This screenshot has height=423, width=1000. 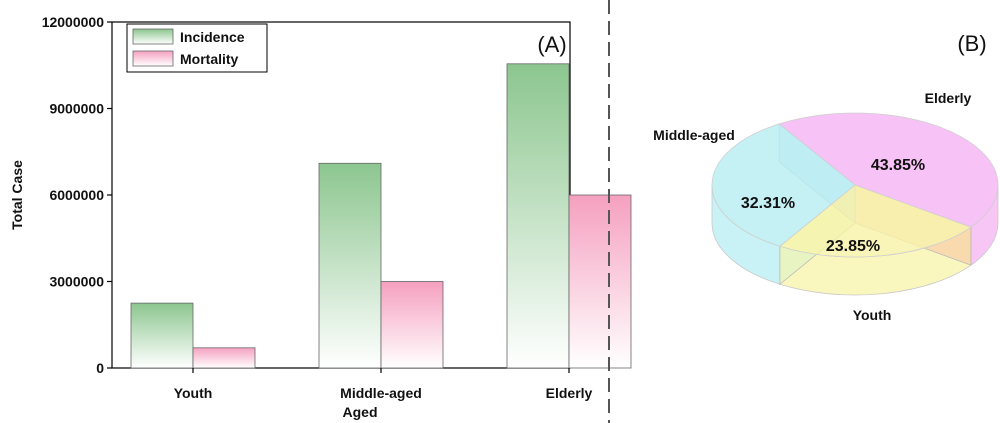 I want to click on pie-slice-youth, so click(x=875, y=221).